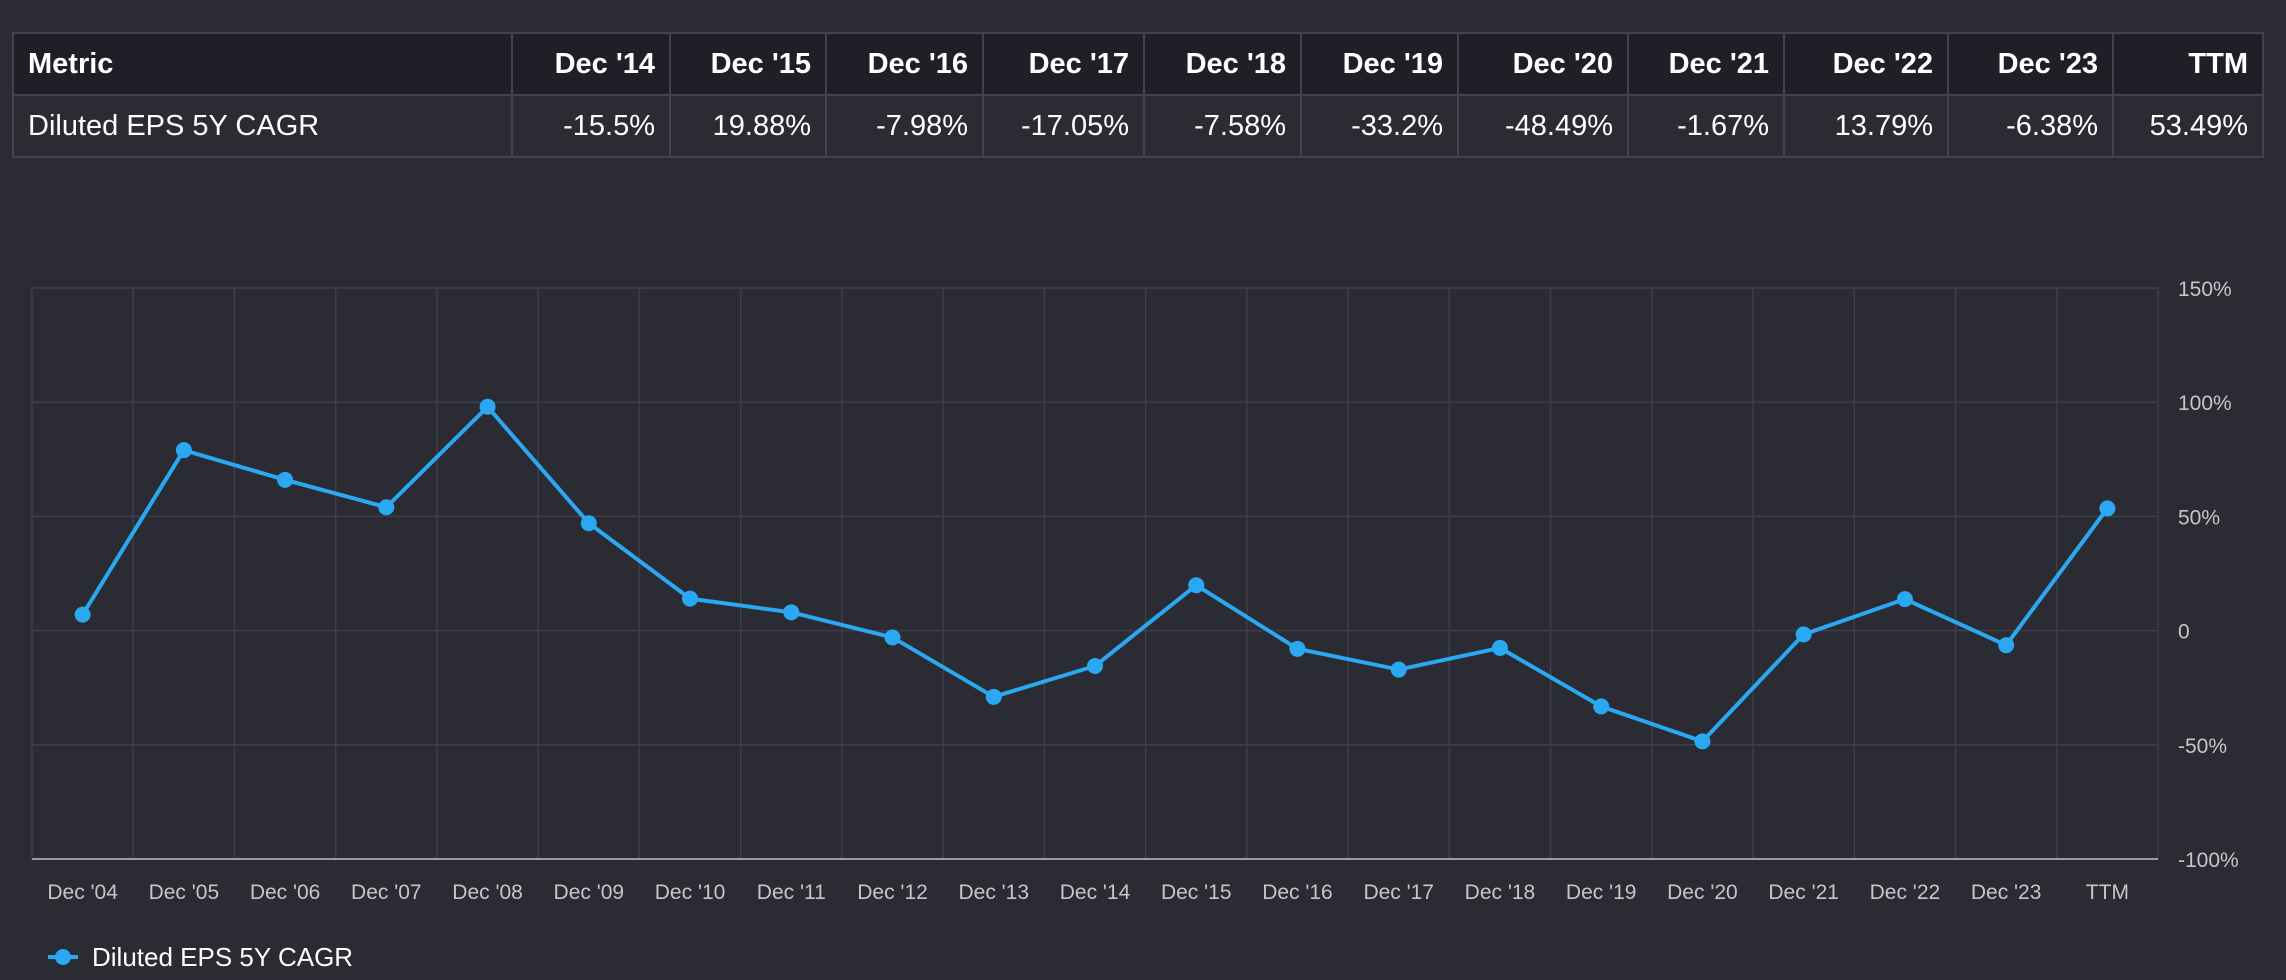 Image resolution: width=2286 pixels, height=980 pixels. I want to click on table-cell: -1.67%, so click(1706, 126).